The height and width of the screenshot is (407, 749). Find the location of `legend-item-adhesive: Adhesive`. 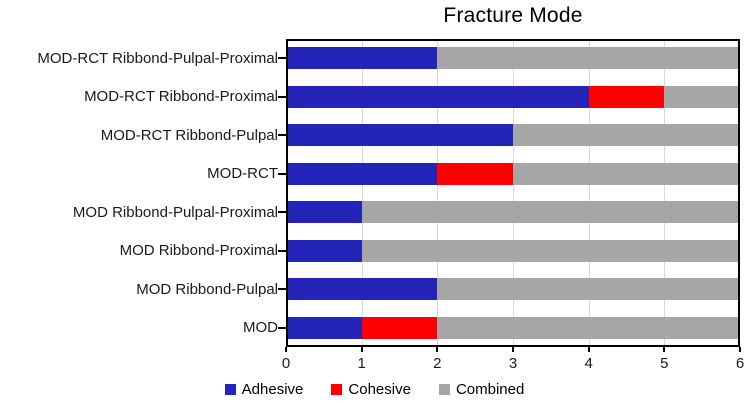

legend-item-adhesive: Adhesive is located at coordinates (264, 389).